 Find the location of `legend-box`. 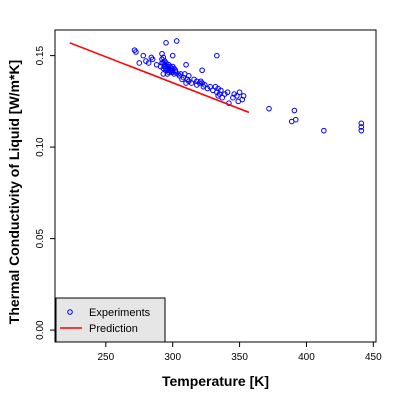

legend-box is located at coordinates (110, 320).